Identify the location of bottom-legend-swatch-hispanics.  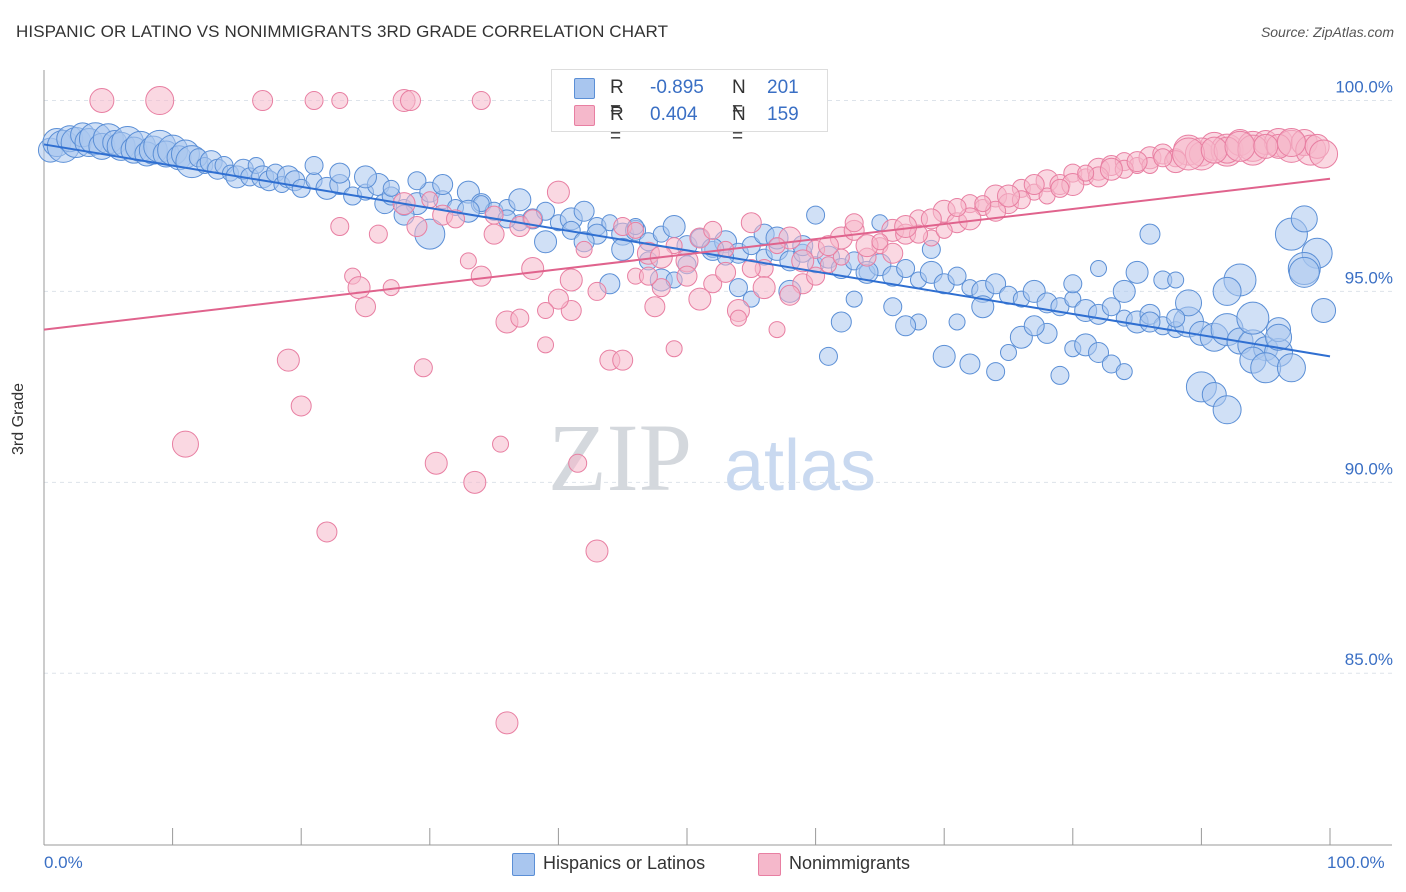
(523, 864).